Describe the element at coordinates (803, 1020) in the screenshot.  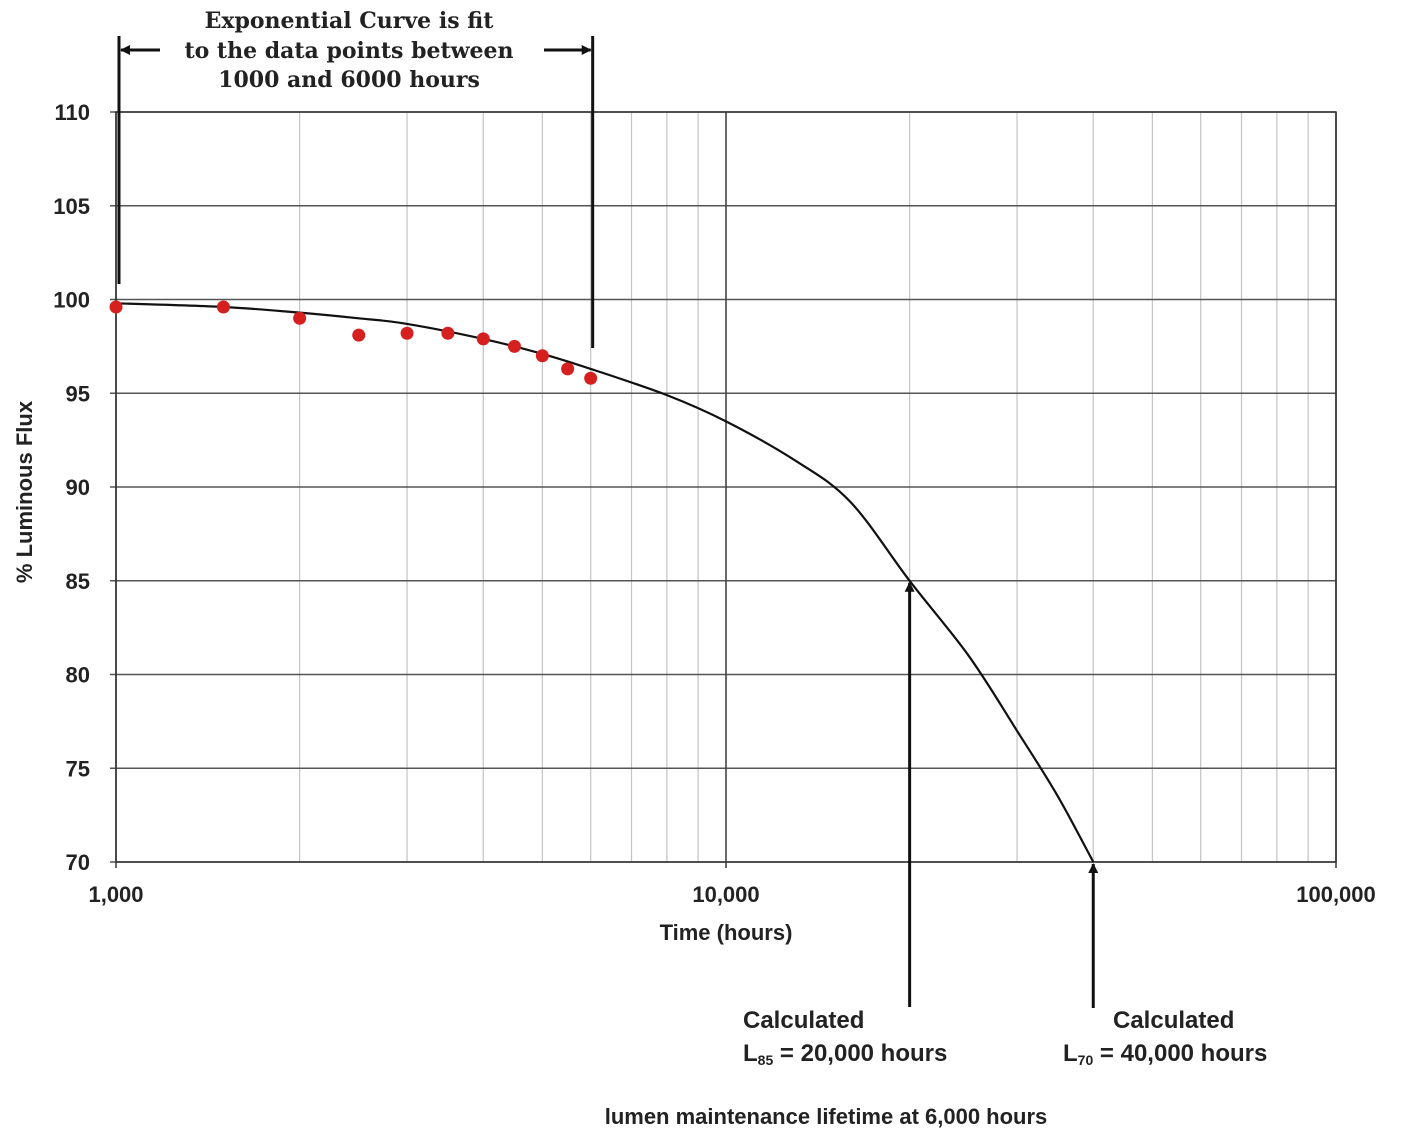
I see `l85-calculated-label: Calculated` at that location.